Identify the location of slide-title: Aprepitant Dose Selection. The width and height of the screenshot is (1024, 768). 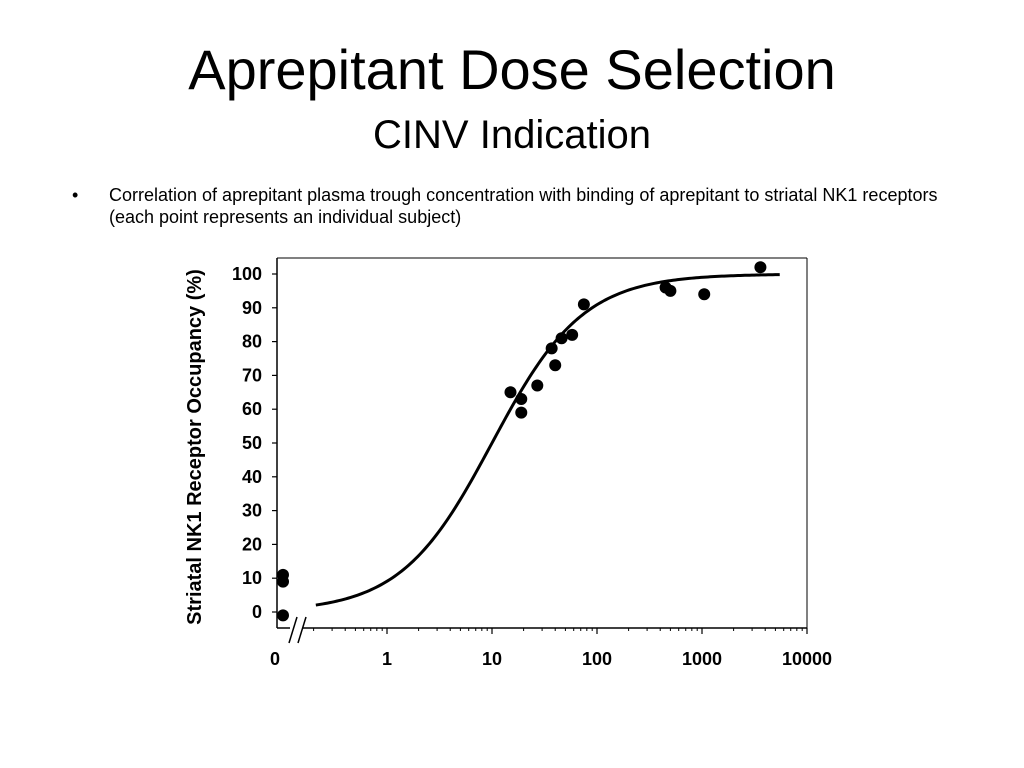
(512, 69).